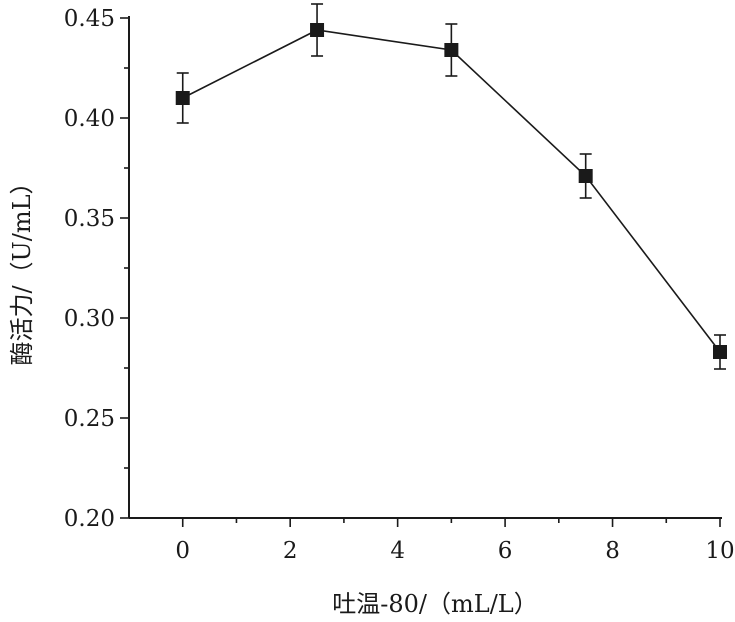  What do you see at coordinates (612, 551) in the screenshot?
I see `x-tick-label: 8` at bounding box center [612, 551].